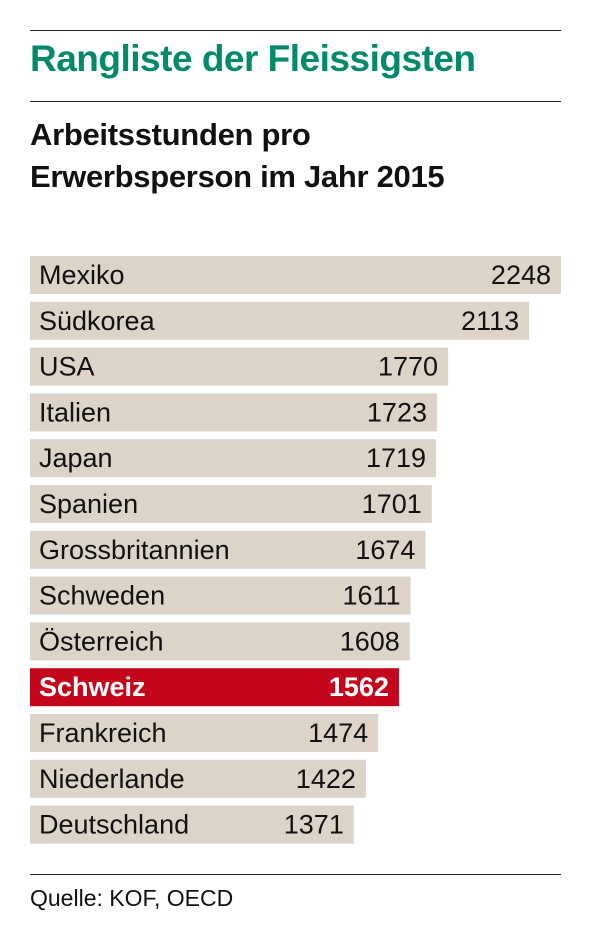 This screenshot has width=591, height=944. What do you see at coordinates (392, 504) in the screenshot?
I see `value-label: 1701` at bounding box center [392, 504].